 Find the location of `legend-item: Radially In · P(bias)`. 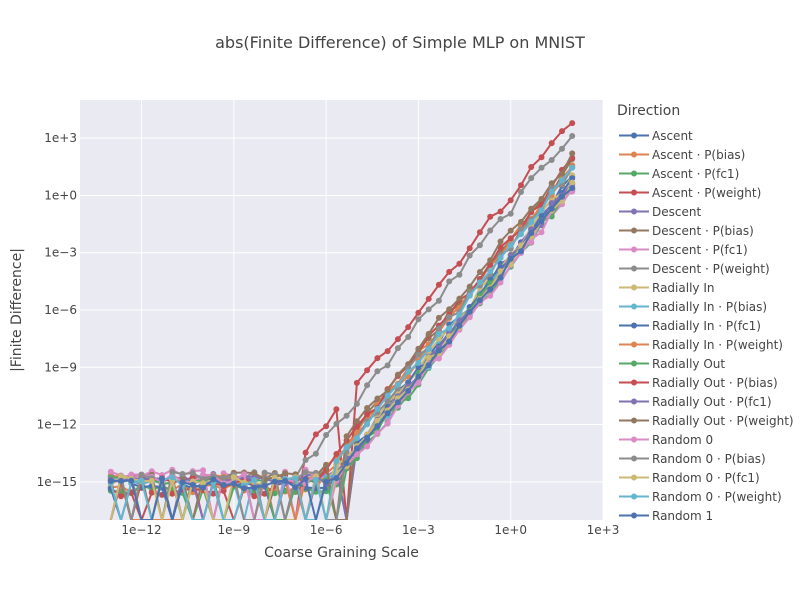

legend-item: Radially In · P(bias) is located at coordinates (703, 306).